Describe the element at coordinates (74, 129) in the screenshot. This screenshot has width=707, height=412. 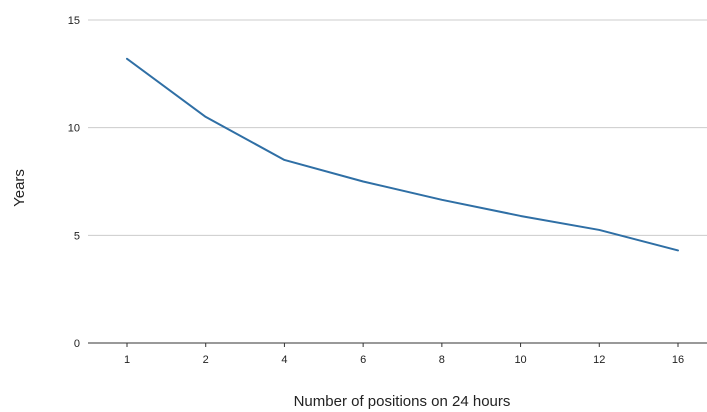
I see `y-tick-label: 10` at that location.